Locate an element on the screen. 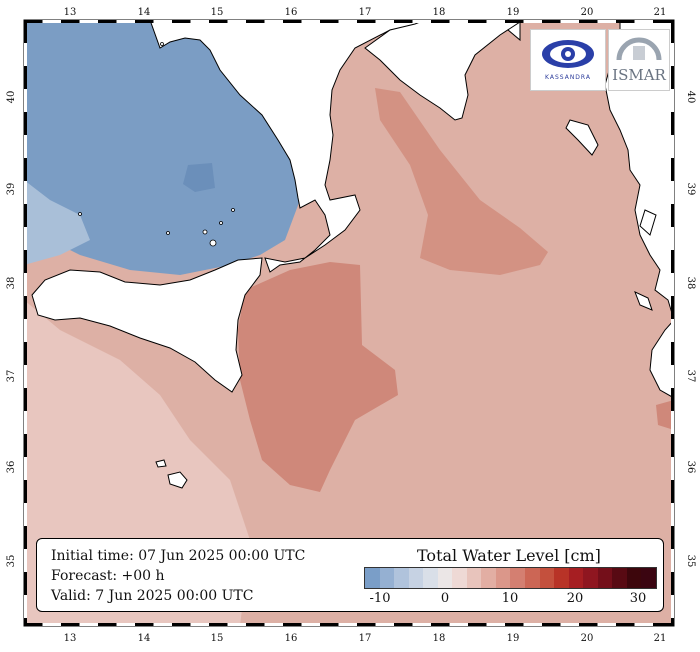 The image size is (700, 652). bottom-lon-label: 13 is located at coordinates (70, 638).